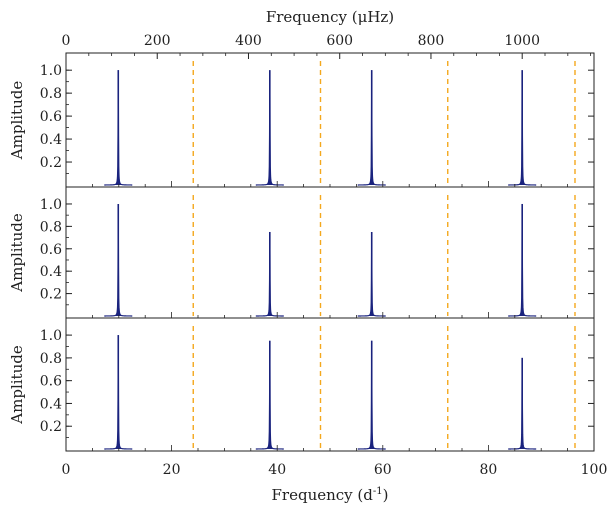 This screenshot has width=608, height=515. What do you see at coordinates (51, 404) in the screenshot?
I see `panel-3-ytick-label-2: 0.4` at bounding box center [51, 404].